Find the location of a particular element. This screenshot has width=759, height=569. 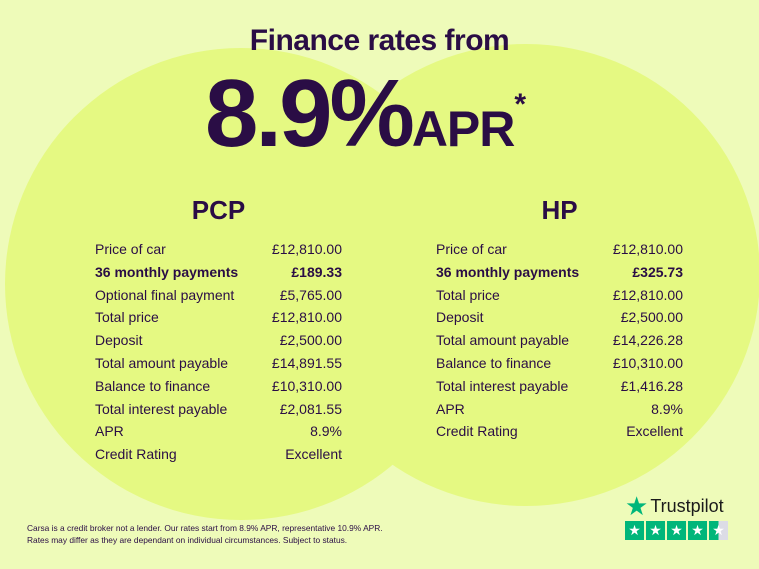

table-row: Optional final payment £5,765.00 is located at coordinates (218, 295).